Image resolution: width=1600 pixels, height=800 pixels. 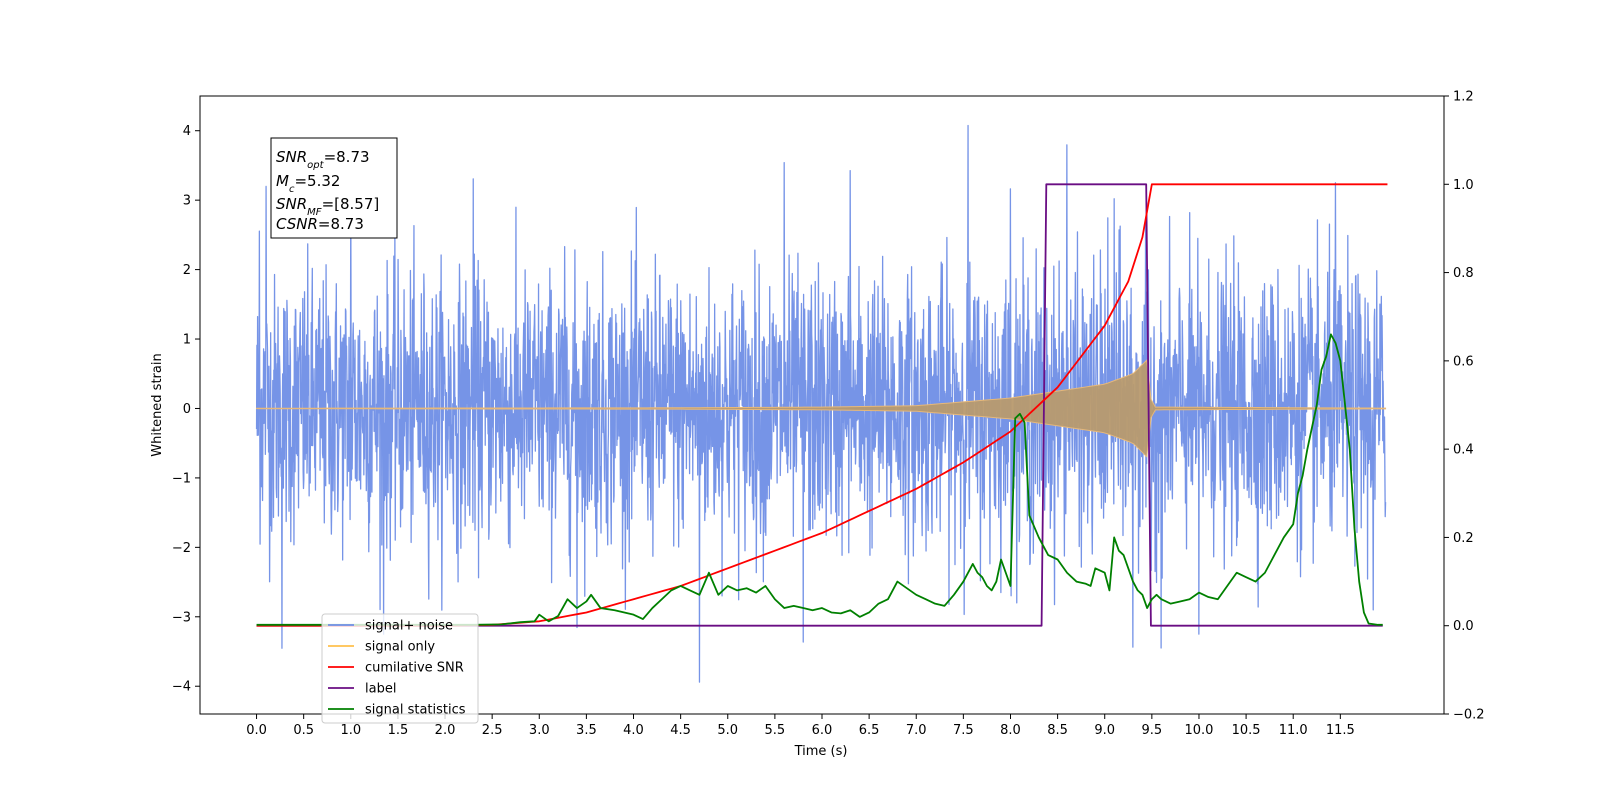 What do you see at coordinates (1198, 730) in the screenshot?
I see `x-tick-label: 10.0` at bounding box center [1198, 730].